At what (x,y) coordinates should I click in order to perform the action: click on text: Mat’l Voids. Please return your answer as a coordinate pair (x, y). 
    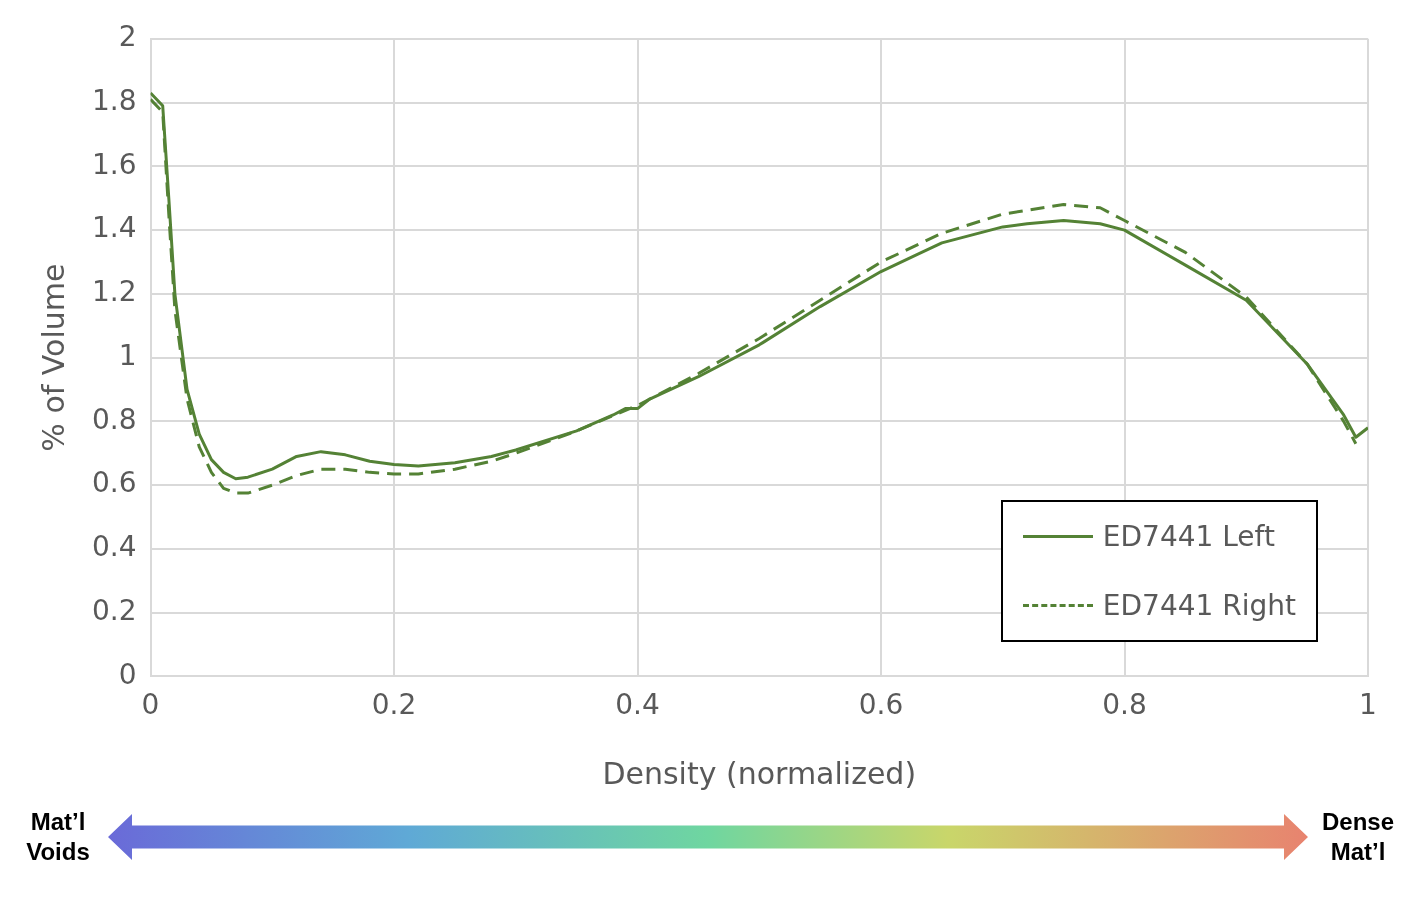
    Looking at the image, I should click on (58, 837).